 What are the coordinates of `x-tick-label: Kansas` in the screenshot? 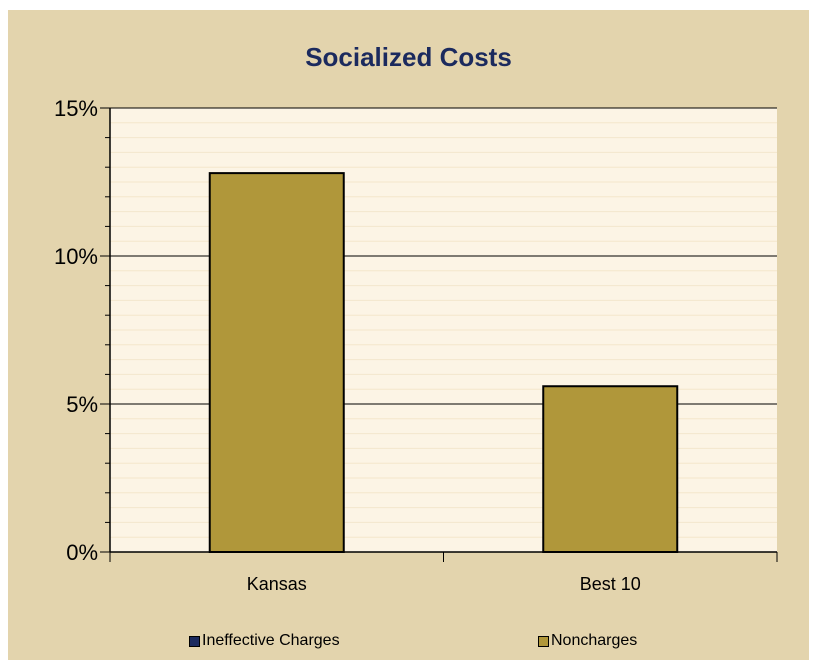 It's located at (277, 584).